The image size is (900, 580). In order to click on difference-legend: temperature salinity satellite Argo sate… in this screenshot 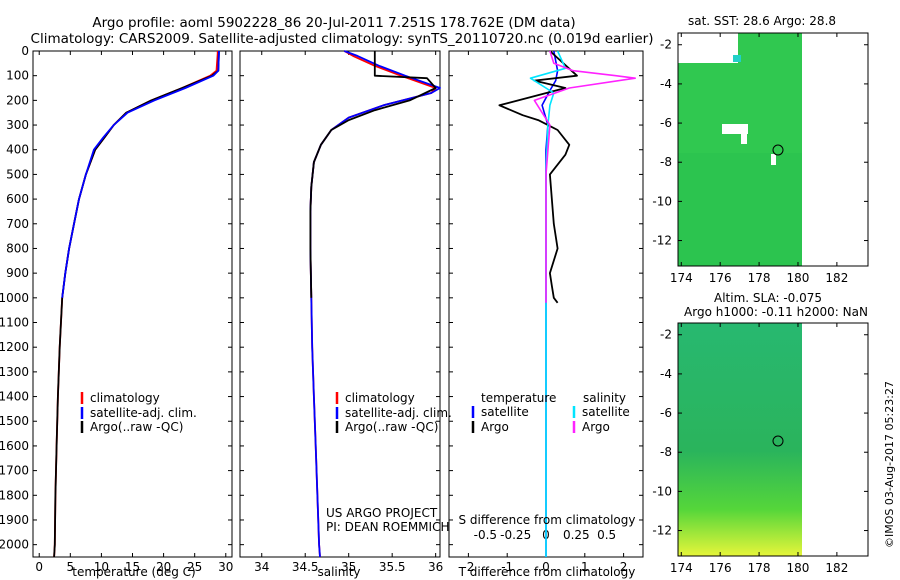, I will do `click(550, 412)`.